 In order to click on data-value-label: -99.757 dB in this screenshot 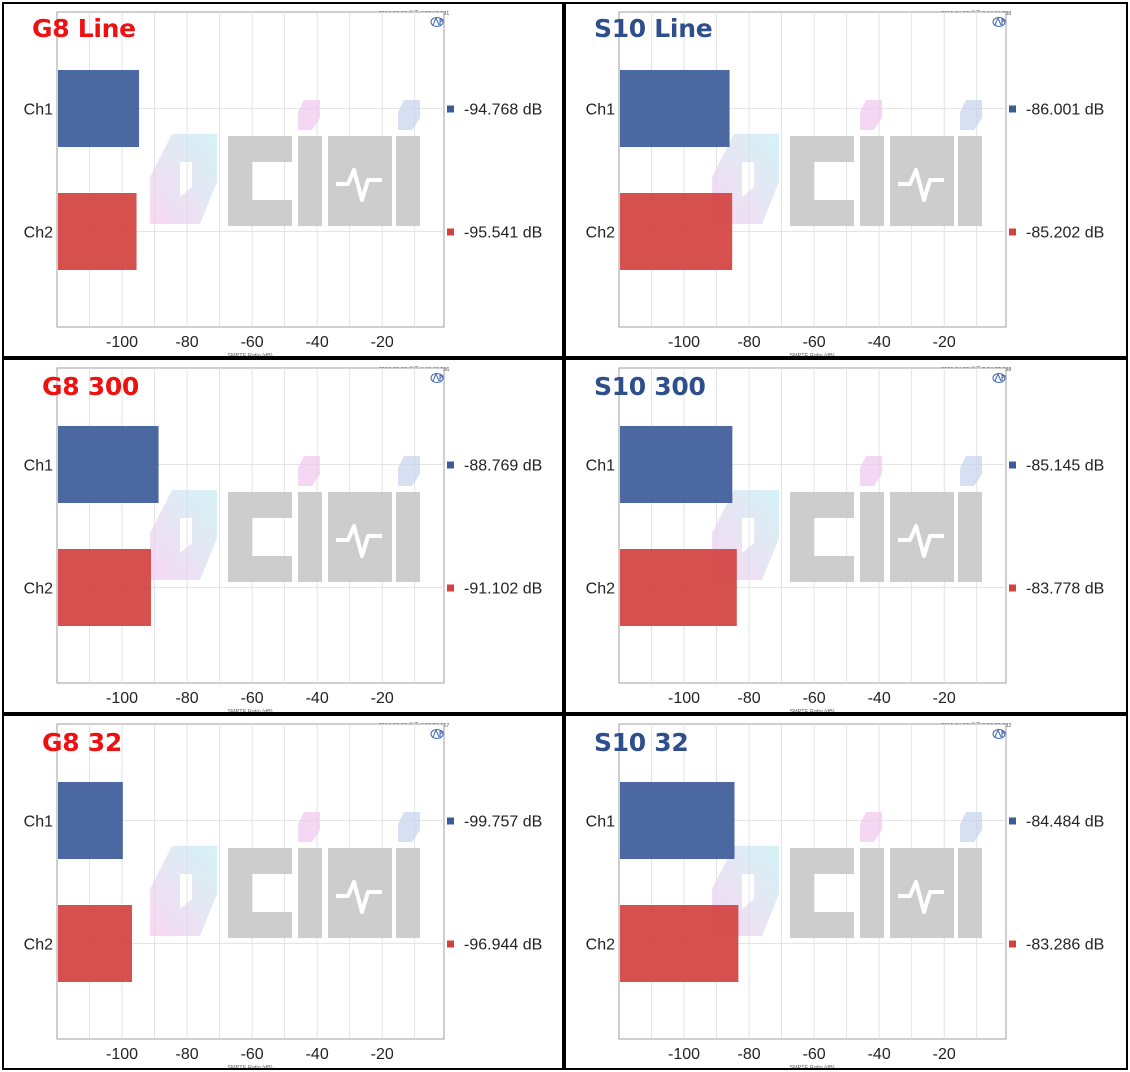, I will do `click(503, 822)`.